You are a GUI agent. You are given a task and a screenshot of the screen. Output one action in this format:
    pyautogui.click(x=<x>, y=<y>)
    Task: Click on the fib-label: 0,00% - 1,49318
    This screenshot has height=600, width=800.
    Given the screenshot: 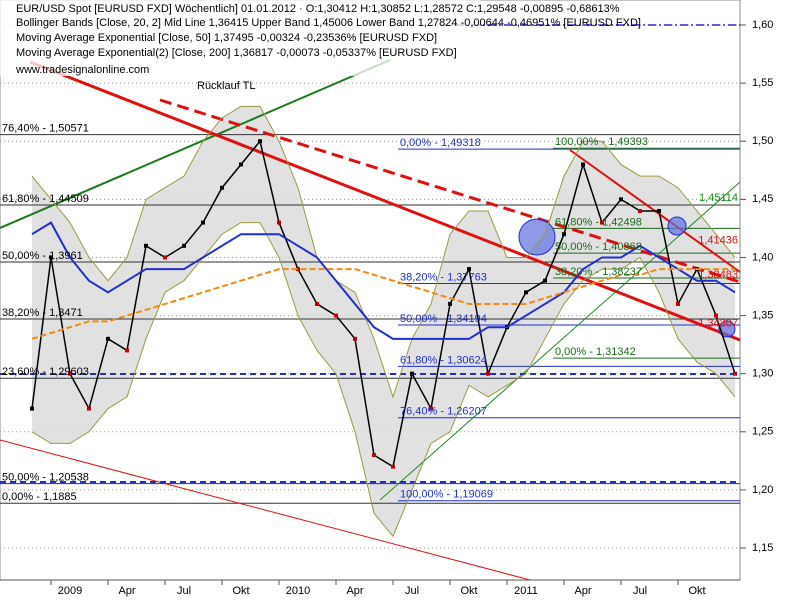 What is the action you would take?
    pyautogui.click(x=440, y=143)
    